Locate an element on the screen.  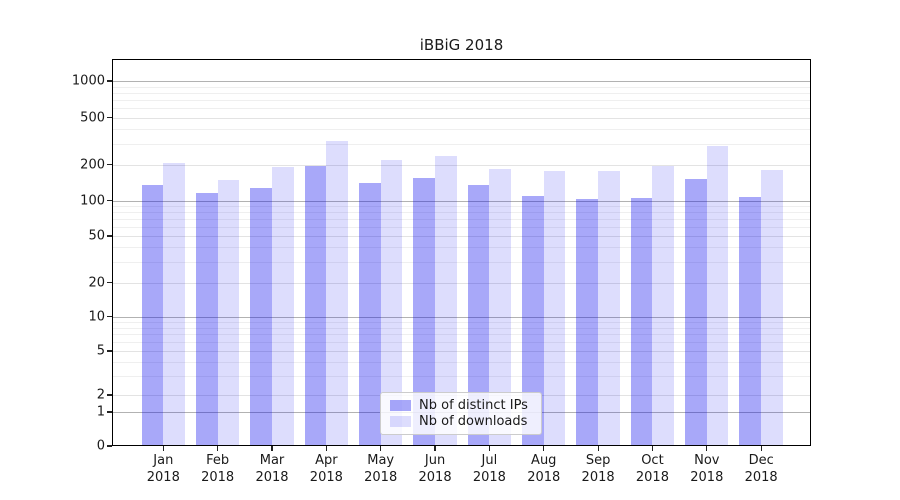
bar-distinct-ips-dec is located at coordinates (750, 321).